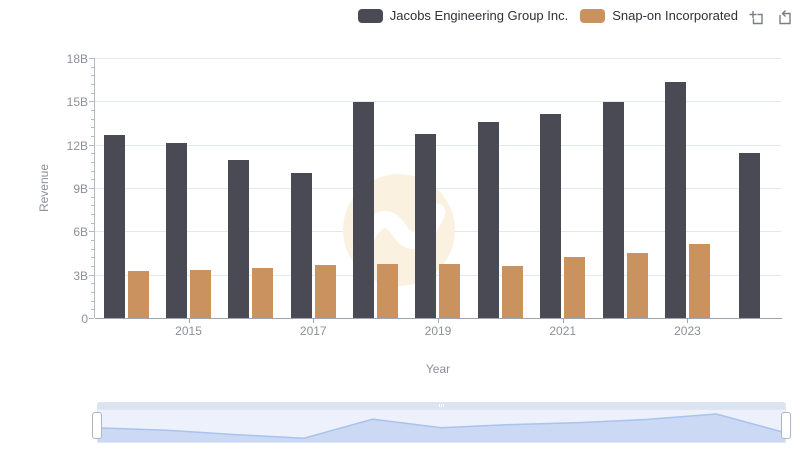 This screenshot has width=800, height=461. Describe the element at coordinates (512, 292) in the screenshot. I see `bar-2020-snapon` at that location.